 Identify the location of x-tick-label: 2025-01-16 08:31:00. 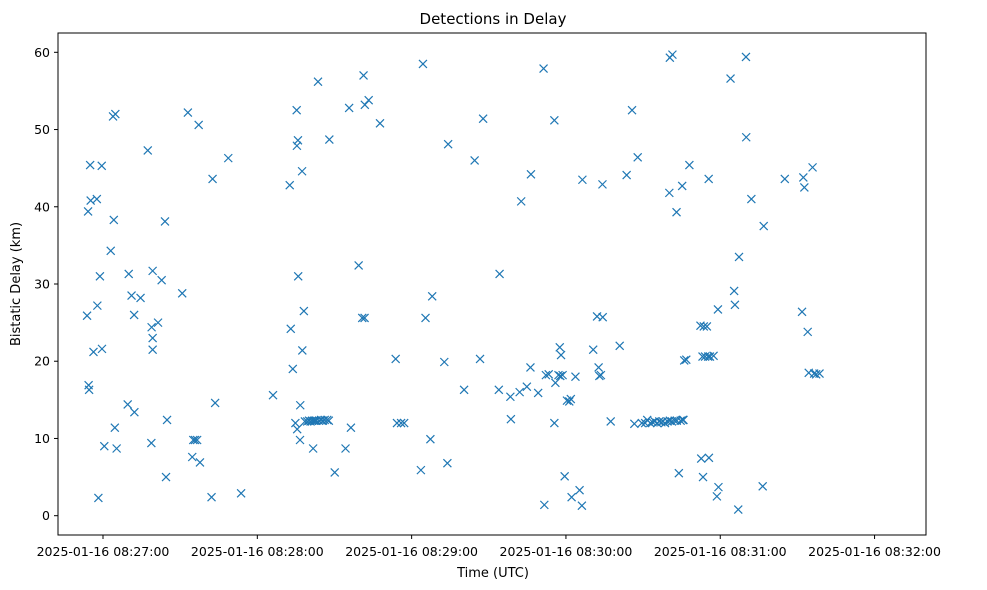
(720, 551).